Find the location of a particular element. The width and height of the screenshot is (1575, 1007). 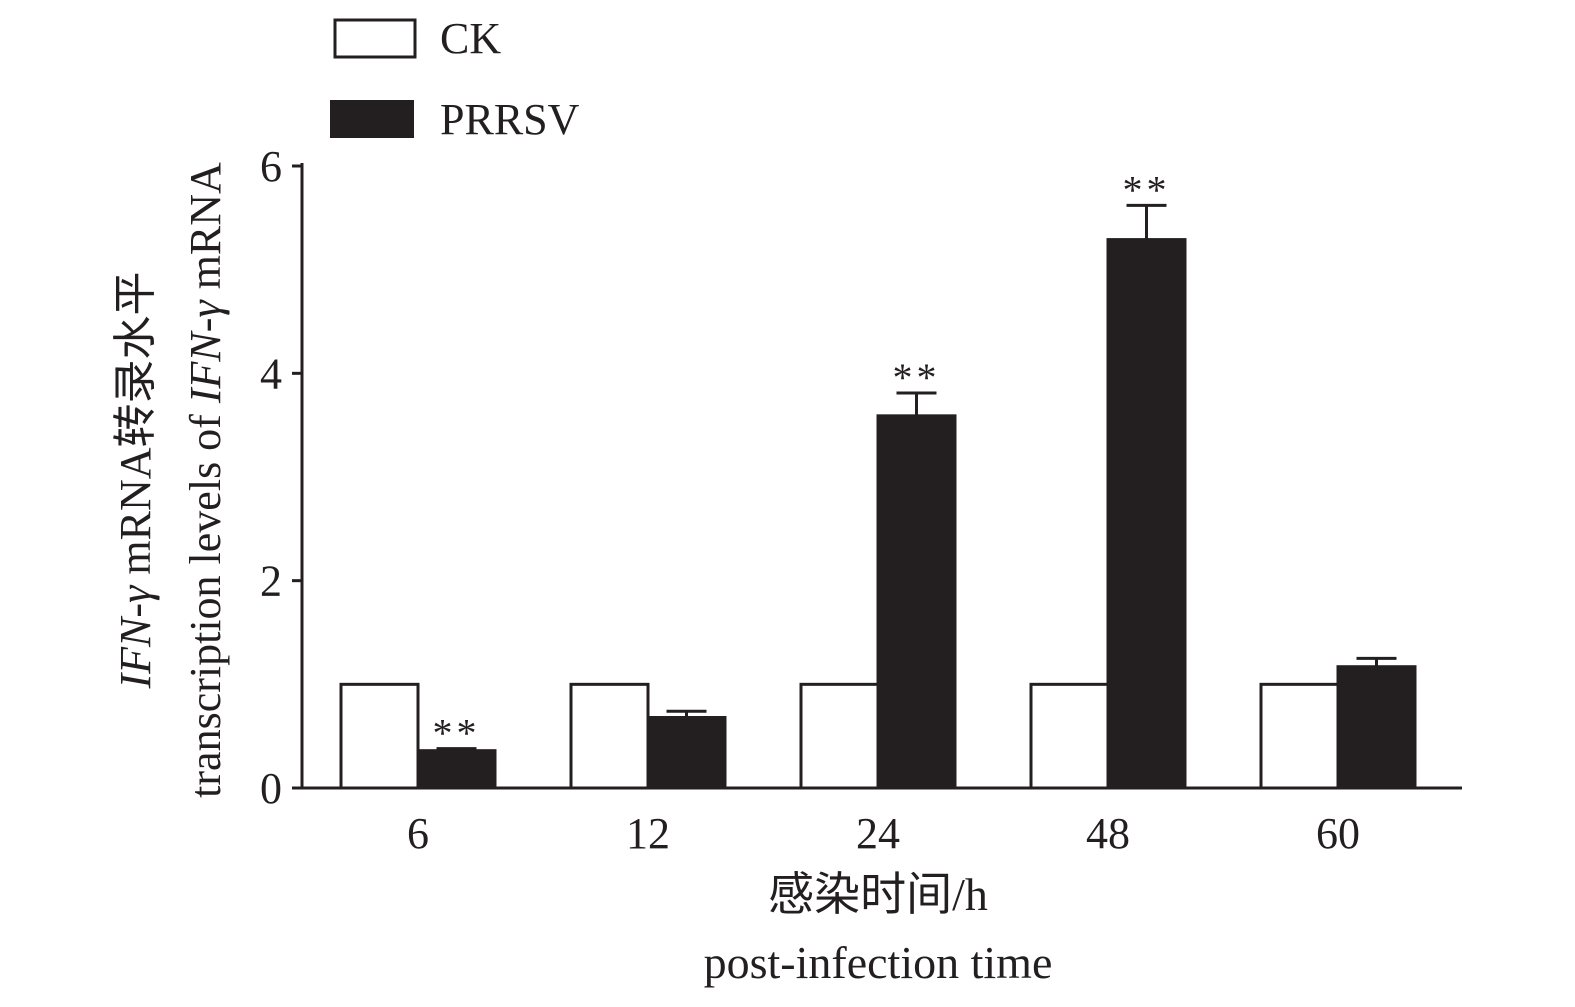

x-tick-label: 60 is located at coordinates (1338, 833).